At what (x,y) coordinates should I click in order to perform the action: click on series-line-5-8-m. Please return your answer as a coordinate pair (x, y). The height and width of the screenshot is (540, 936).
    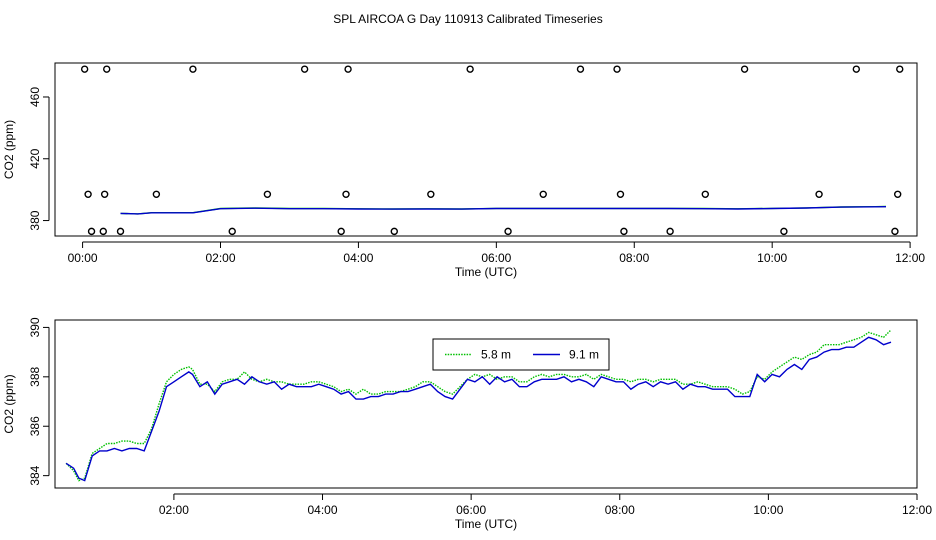
    Looking at the image, I should click on (503, 210).